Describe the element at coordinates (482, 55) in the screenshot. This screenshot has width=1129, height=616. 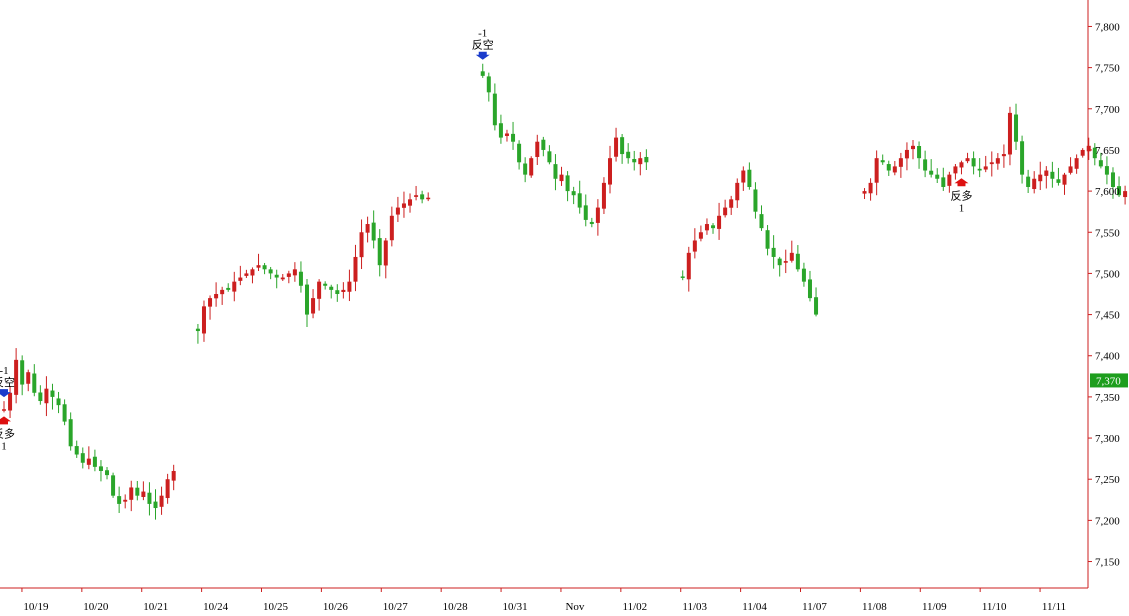
I see `down-arrow-icon` at that location.